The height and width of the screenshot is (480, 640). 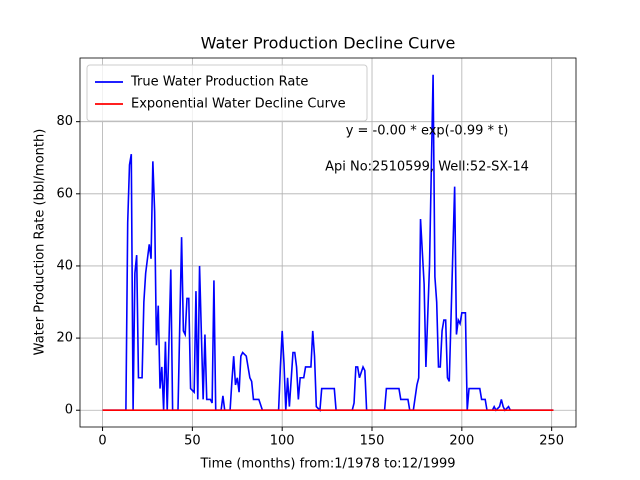 I want to click on x-axis-label: Time (months) from:1/1978 to:12/1999, so click(x=327, y=464).